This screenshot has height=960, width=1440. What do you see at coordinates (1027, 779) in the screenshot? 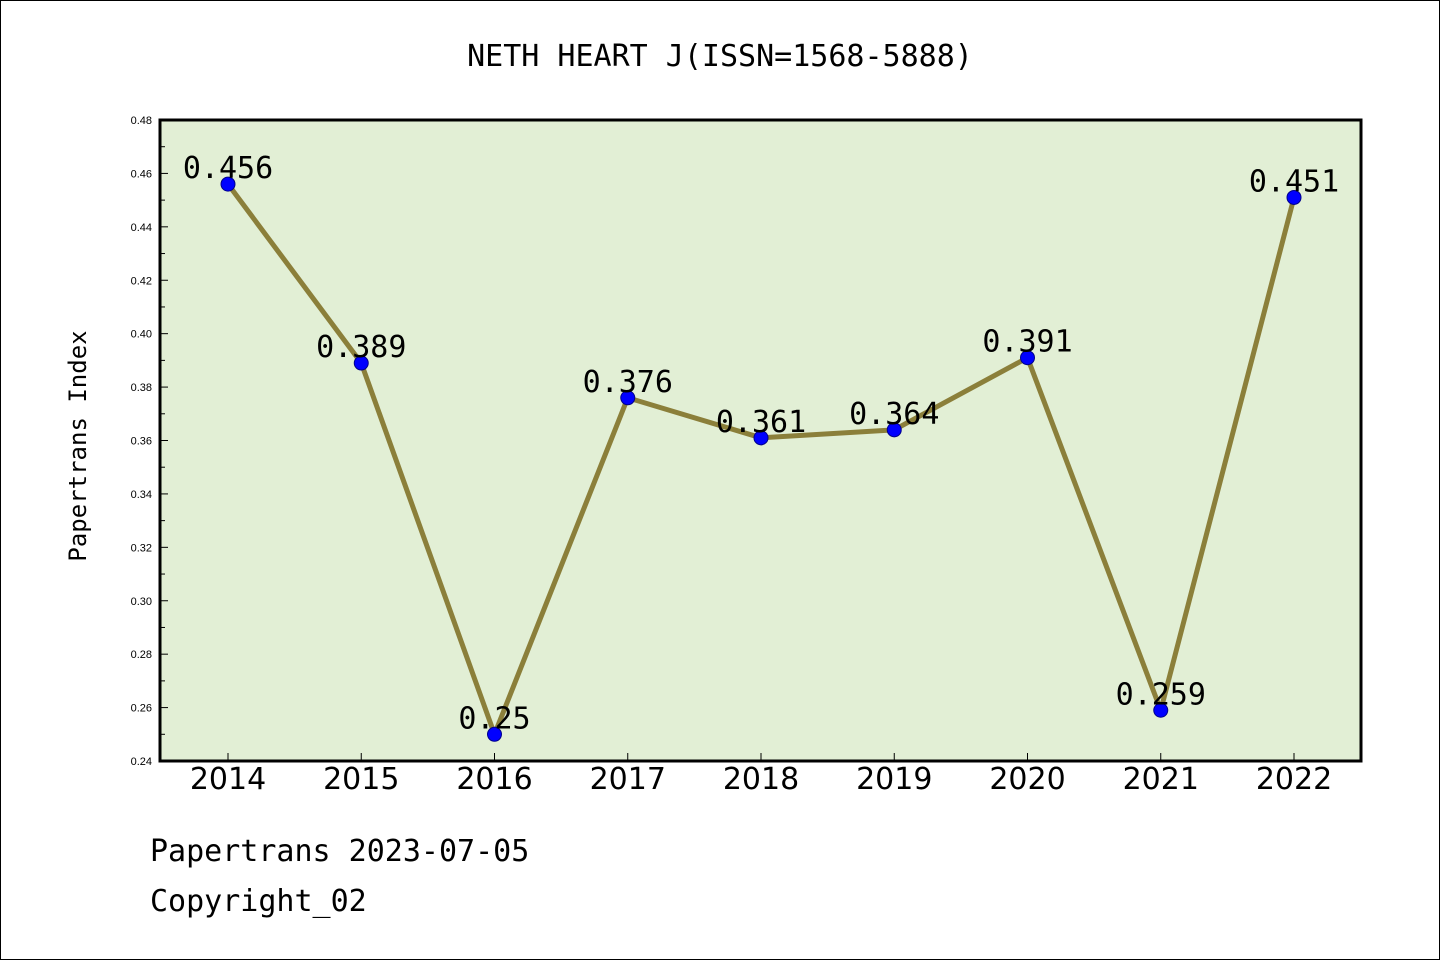
I see `x-tick-label: 2020` at bounding box center [1027, 779].